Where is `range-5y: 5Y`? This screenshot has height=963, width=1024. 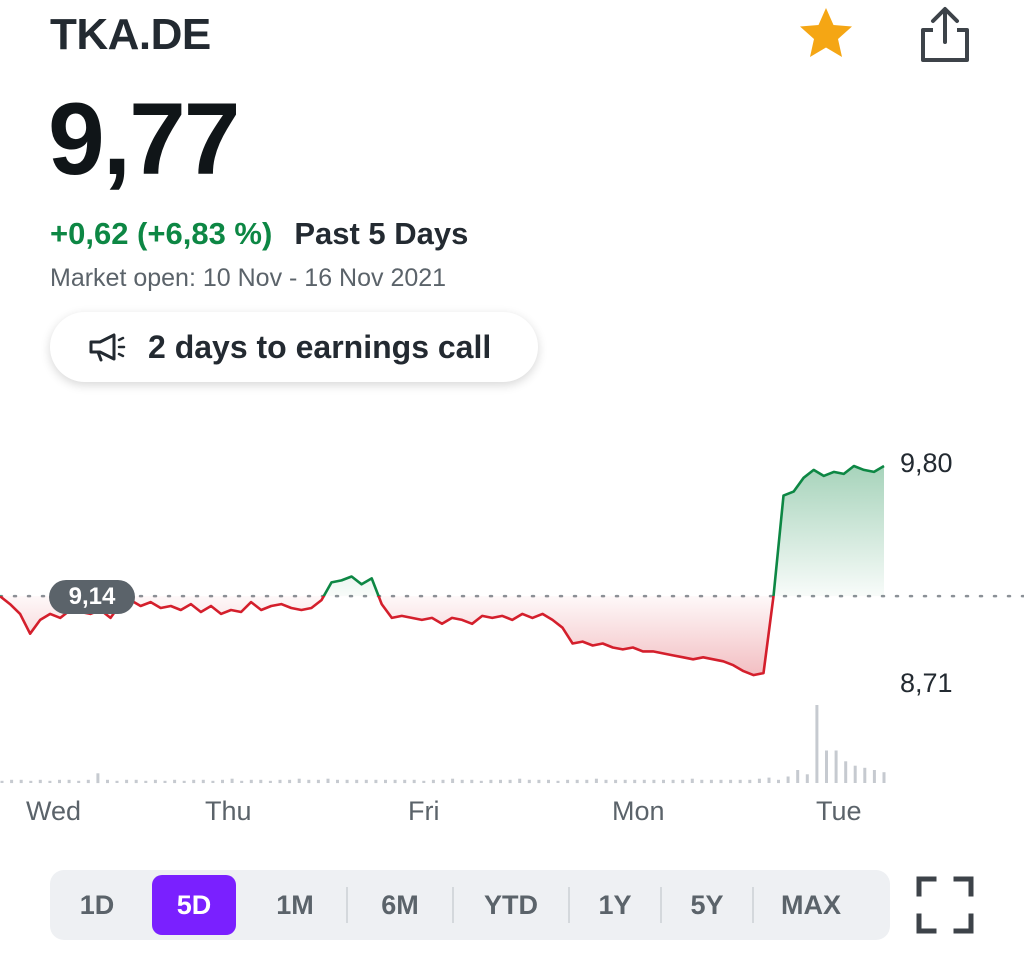
range-5y: 5Y is located at coordinates (707, 905).